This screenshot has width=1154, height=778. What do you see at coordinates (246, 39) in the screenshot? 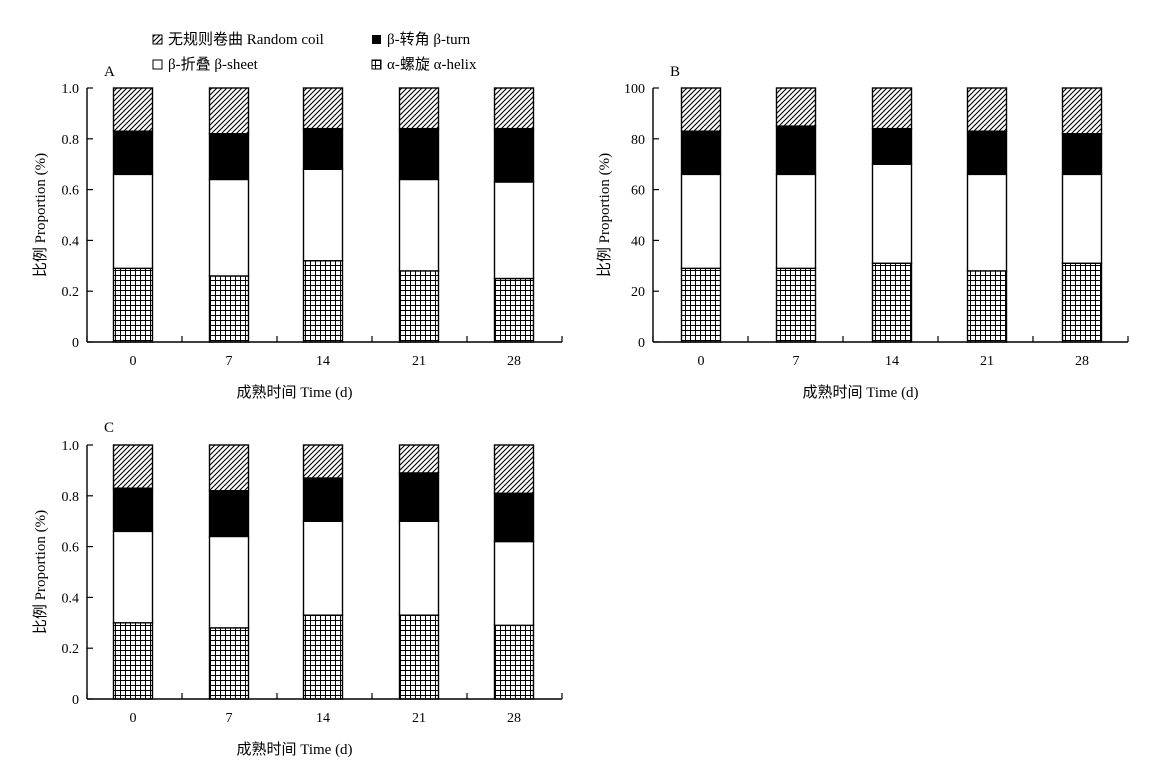
I see `legend-label-random-coil: 无规则卷曲 Random coil` at bounding box center [246, 39].